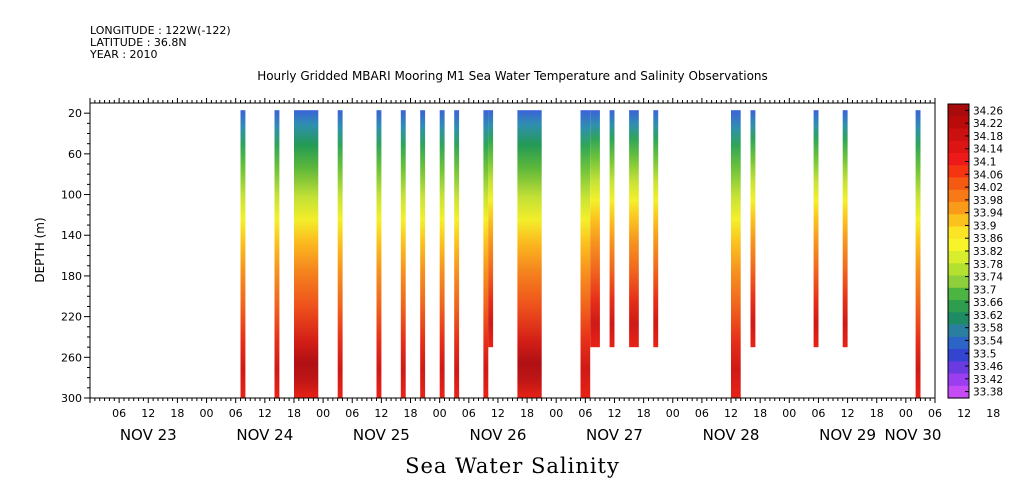  I want to click on colorbar-label: 33.82, so click(988, 252).